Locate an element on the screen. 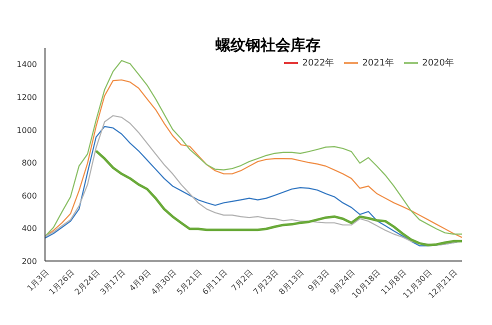  y-tick-label: 800 is located at coordinates (29, 163).